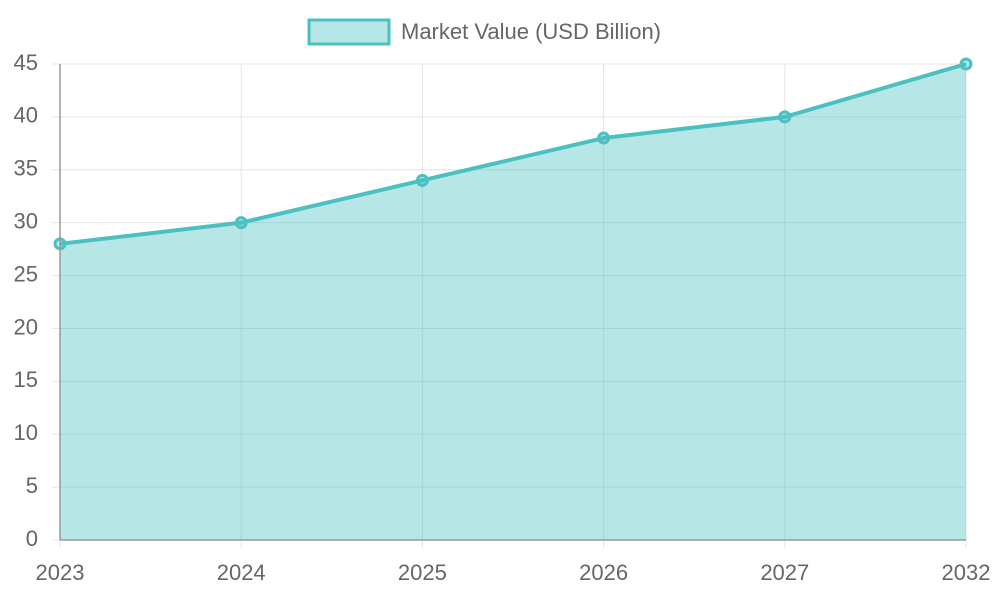 This screenshot has width=1000, height=600. Describe the element at coordinates (32, 538) in the screenshot. I see `y-tick-label: 0` at that location.